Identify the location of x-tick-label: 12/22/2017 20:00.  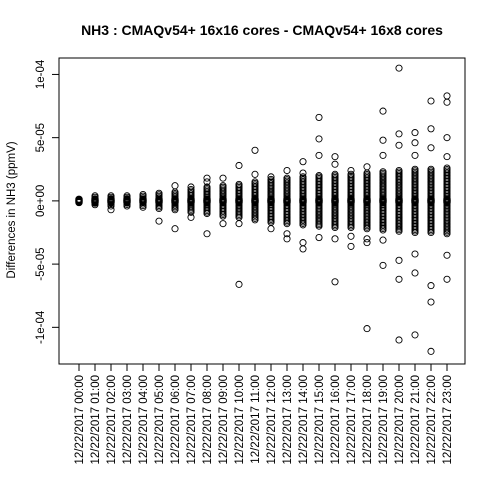
(400, 420).